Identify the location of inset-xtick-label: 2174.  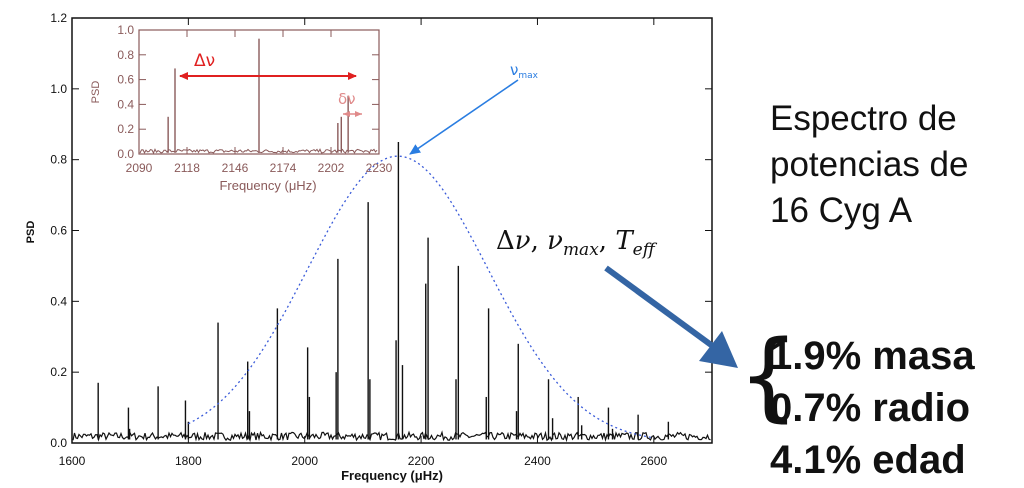
(283, 168).